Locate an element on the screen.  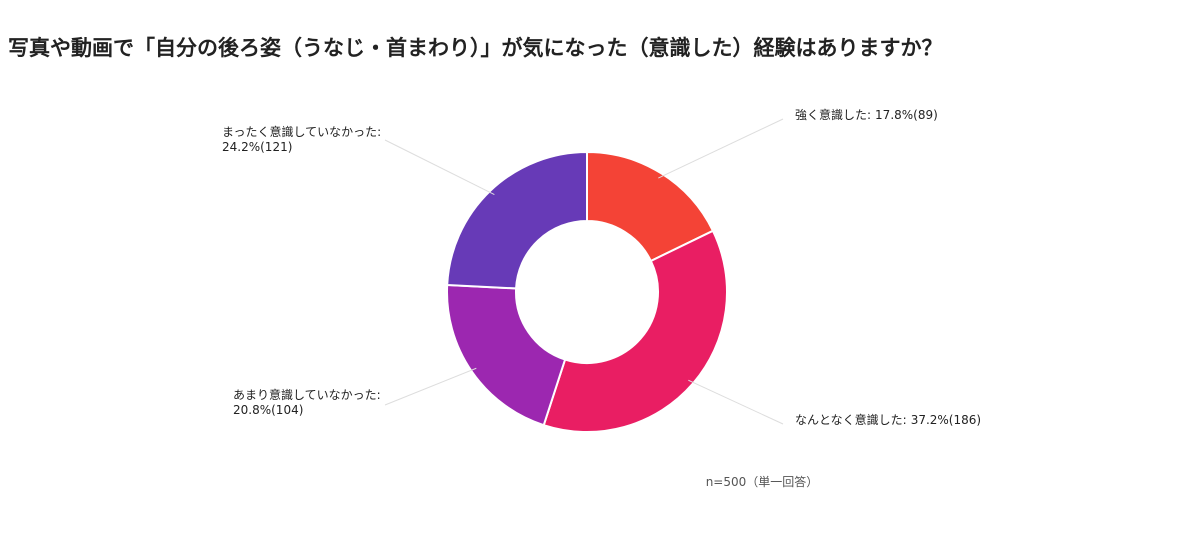
value-label: 17.8%(89) is located at coordinates (906, 115).